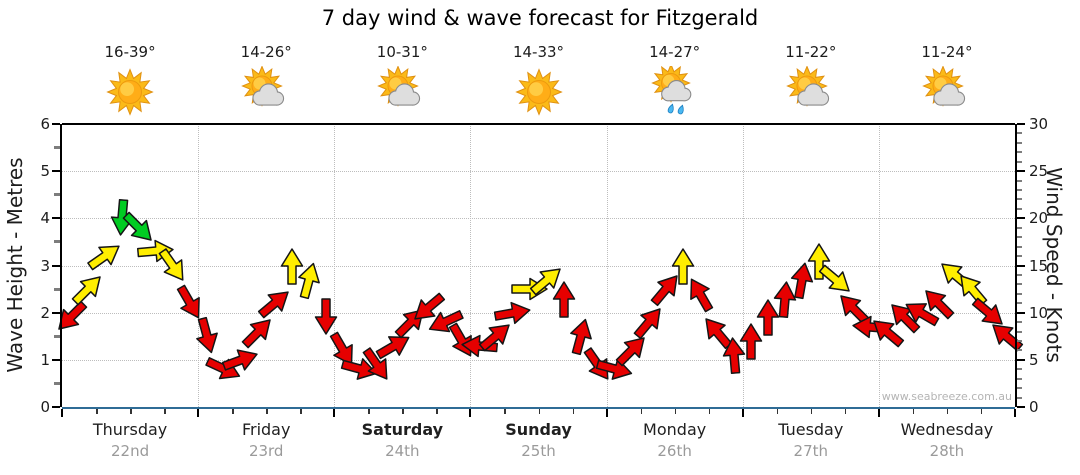  Describe the element at coordinates (45, 265) in the screenshot. I see `left-axis-tick-label: 3` at that location.